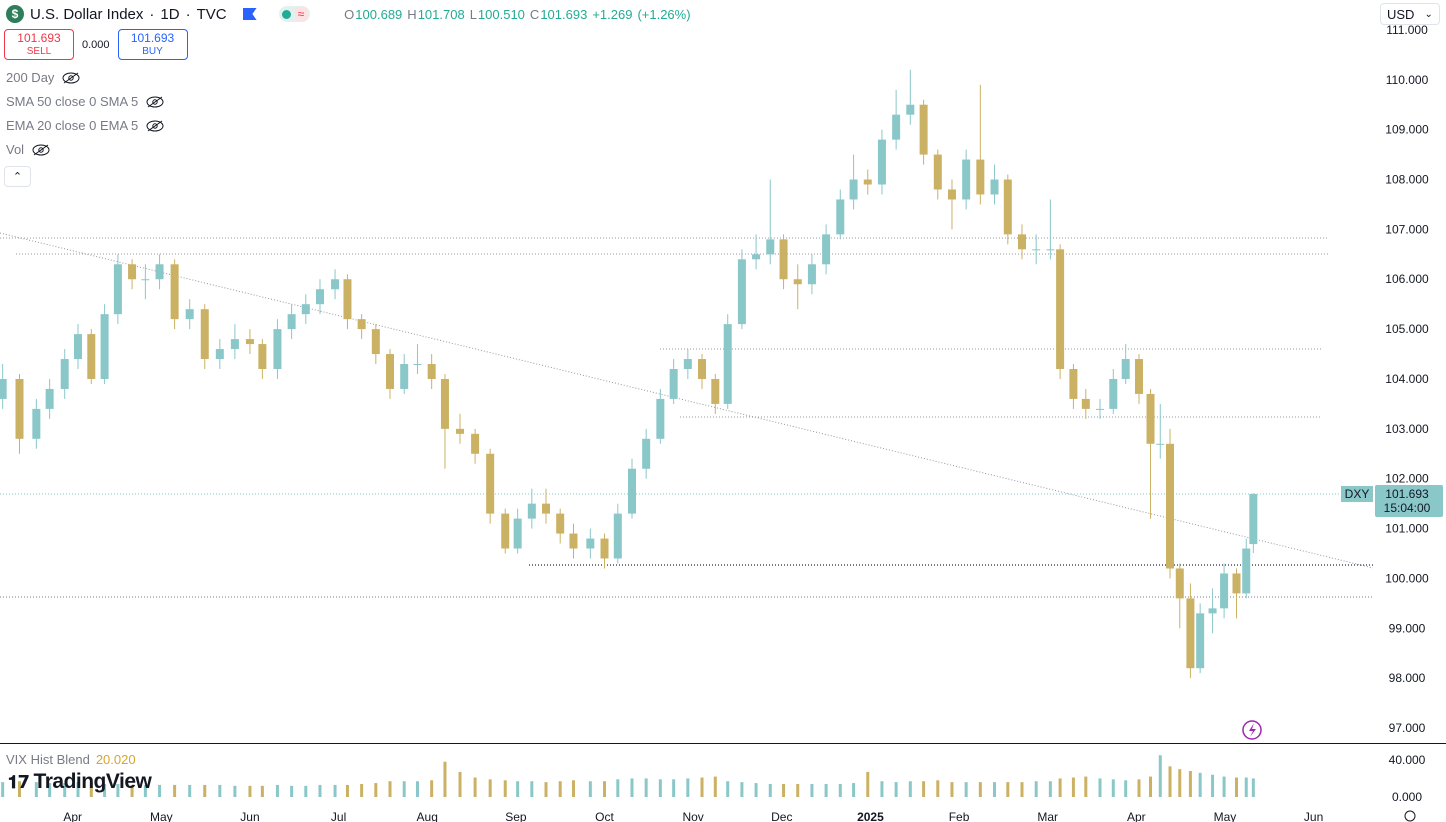 This screenshot has width=1446, height=822. I want to click on y-tick-label: 97.000, so click(1407, 728).